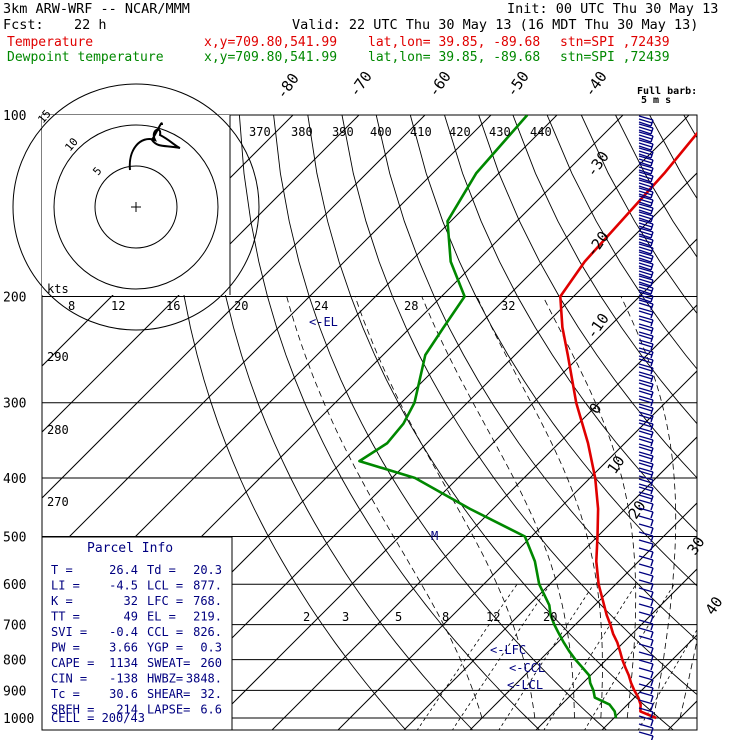  Describe the element at coordinates (550, 617) in the screenshot. I see `mixing-ratio-label: 20` at that location.